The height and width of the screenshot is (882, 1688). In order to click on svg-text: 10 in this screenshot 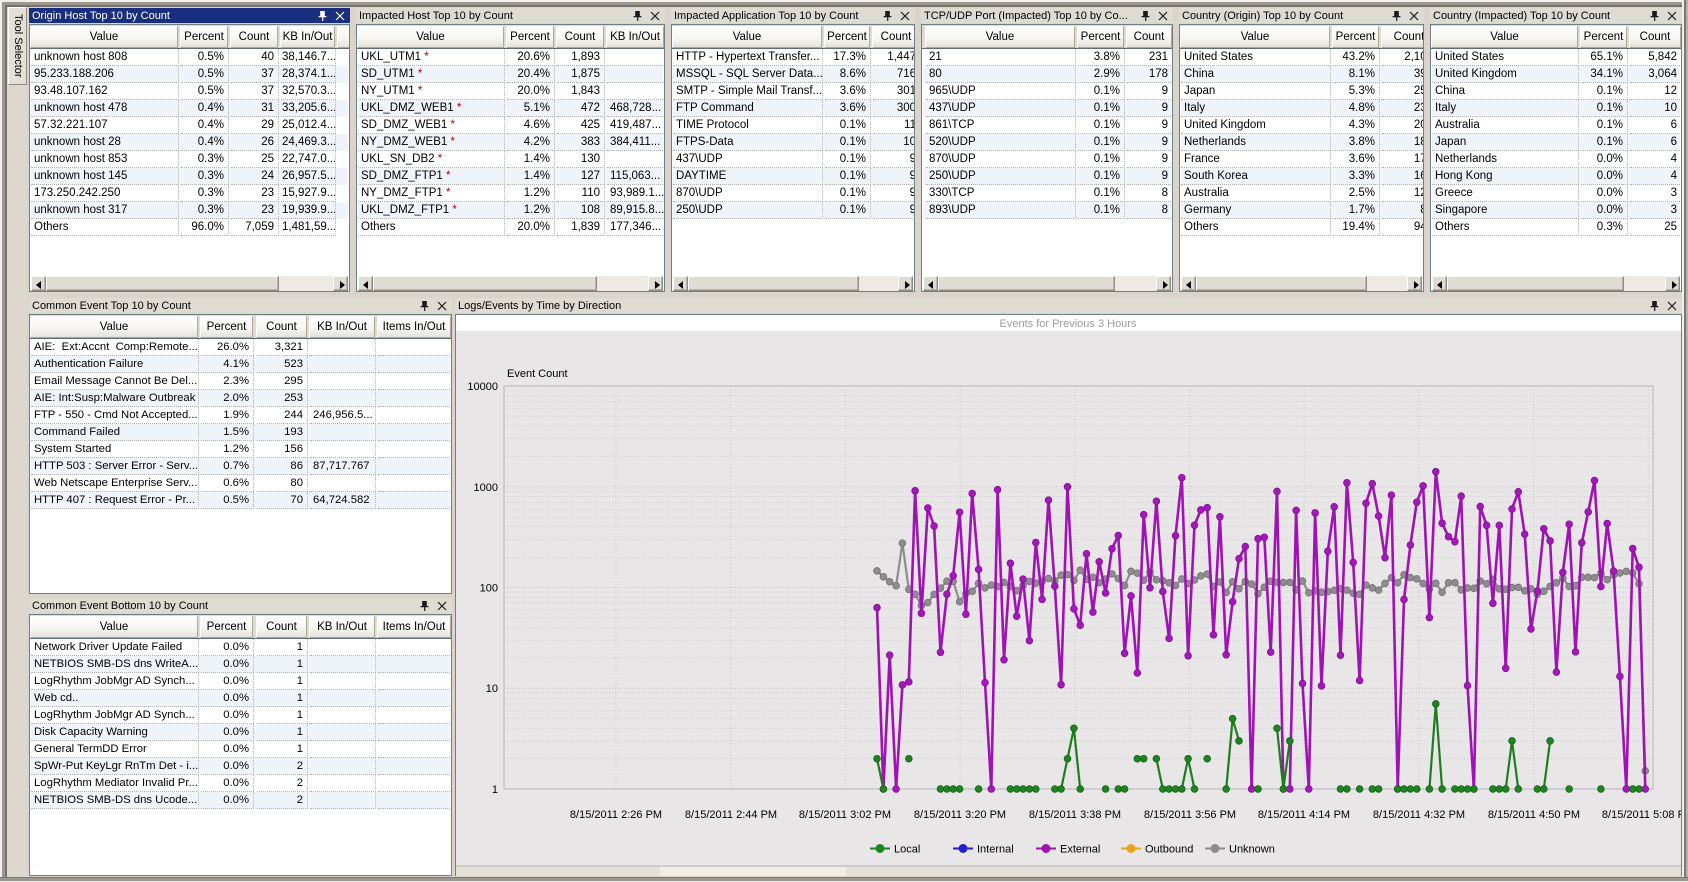, I will do `click(492, 689)`.